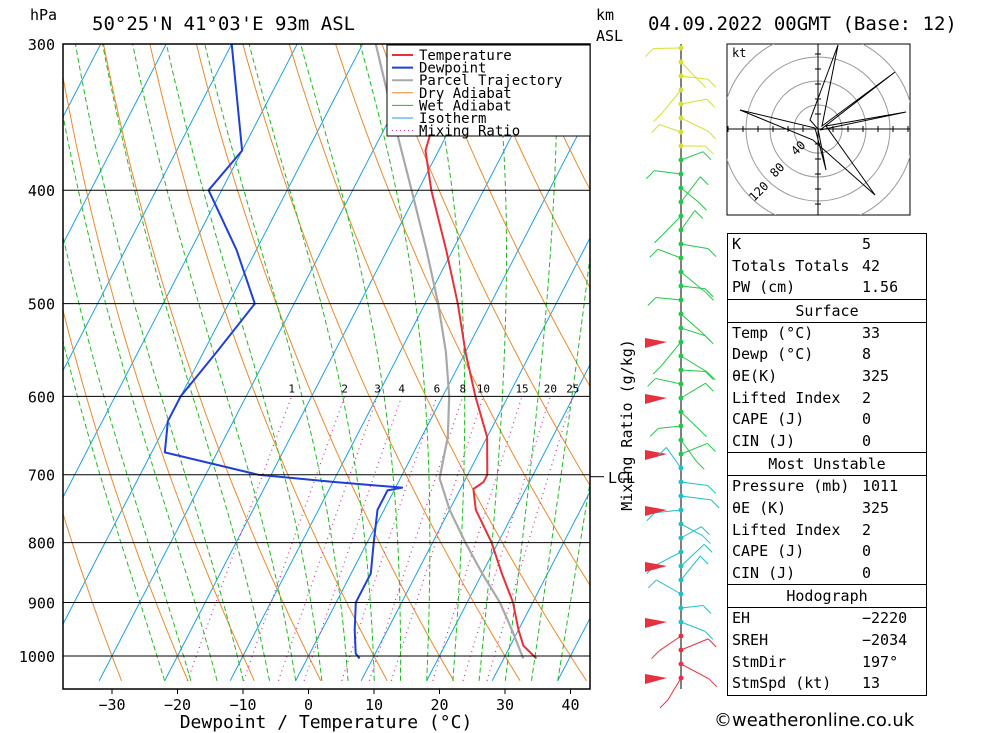 The image size is (1000, 733). Describe the element at coordinates (550, 388) in the screenshot. I see `mixing-ratio-label: 20` at that location.